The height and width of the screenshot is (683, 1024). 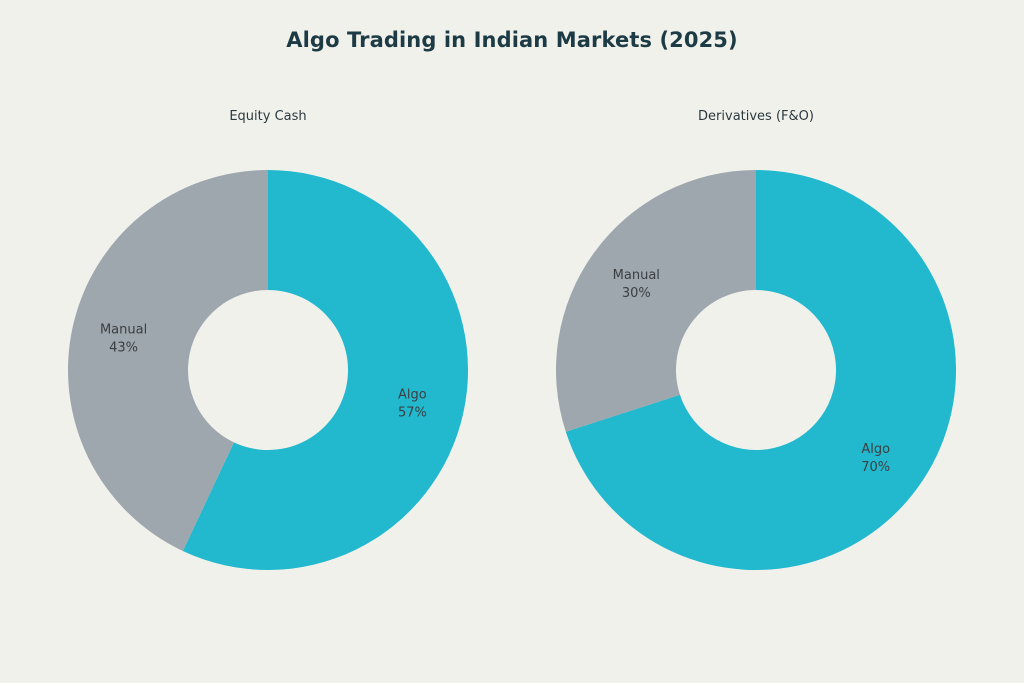 I want to click on chart-subtitle: Equity Cash, so click(x=267, y=116).